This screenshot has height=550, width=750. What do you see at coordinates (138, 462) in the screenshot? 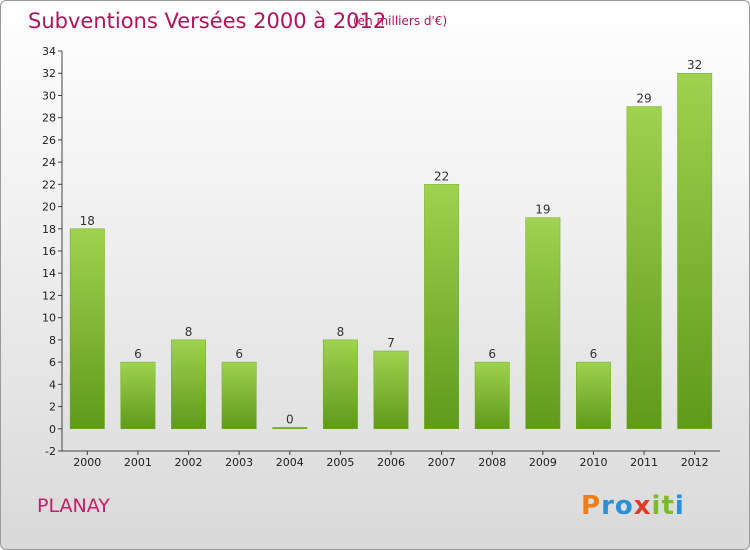
I see `x-tick-label: 2001` at bounding box center [138, 462].